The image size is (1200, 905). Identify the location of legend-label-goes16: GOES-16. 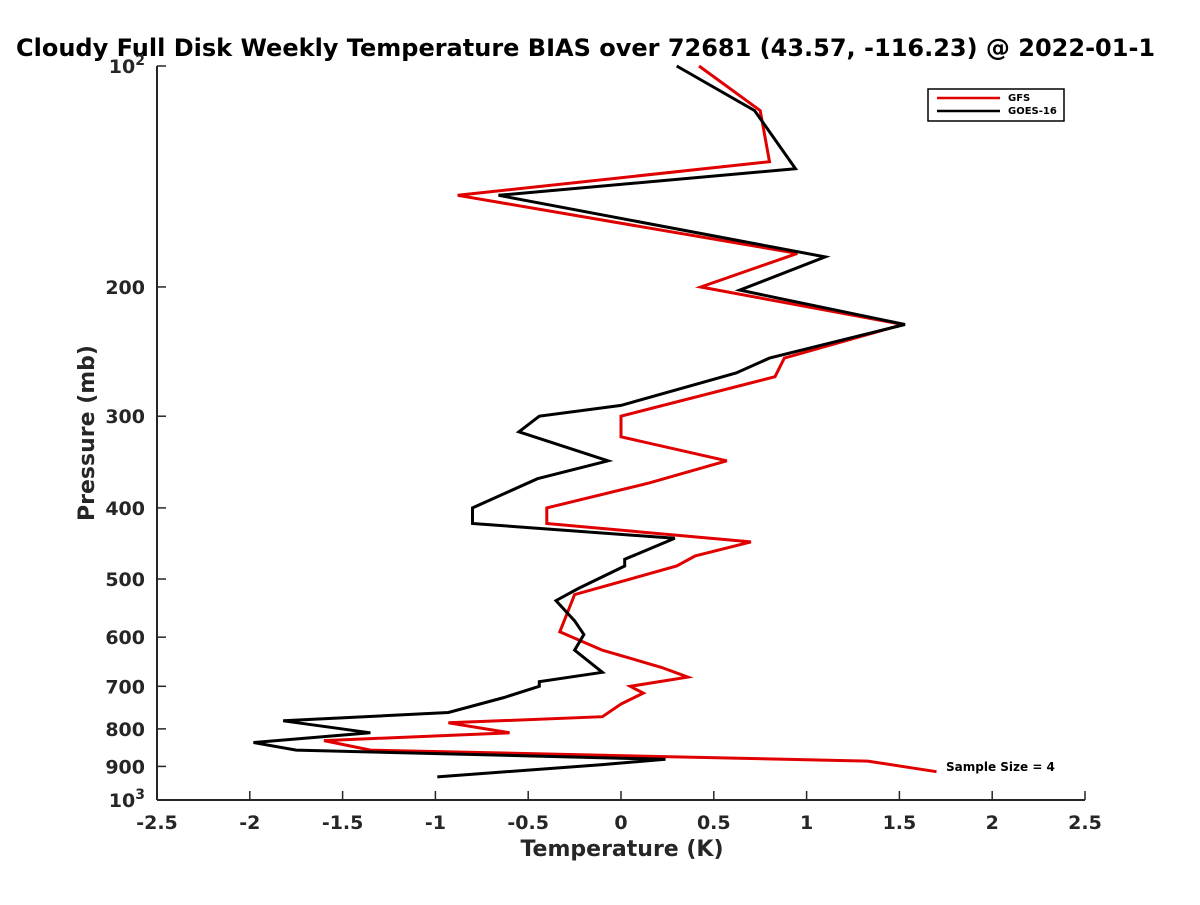
(1032, 111).